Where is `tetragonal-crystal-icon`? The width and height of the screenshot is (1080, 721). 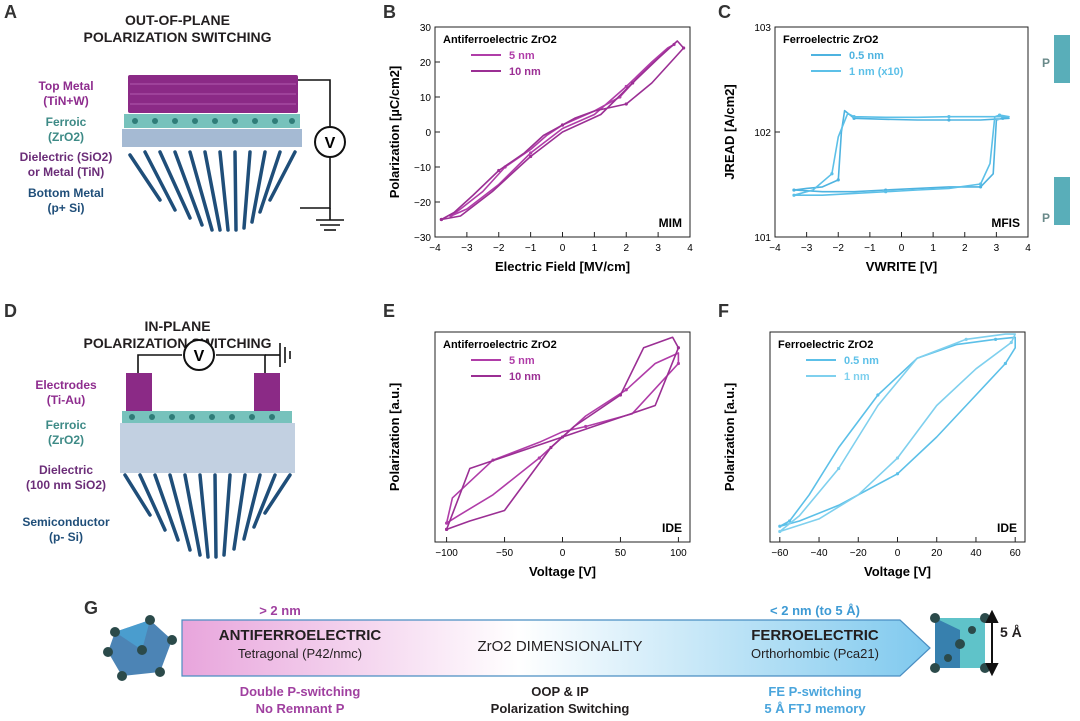
tetragonal-crystal-icon is located at coordinates (140, 648).